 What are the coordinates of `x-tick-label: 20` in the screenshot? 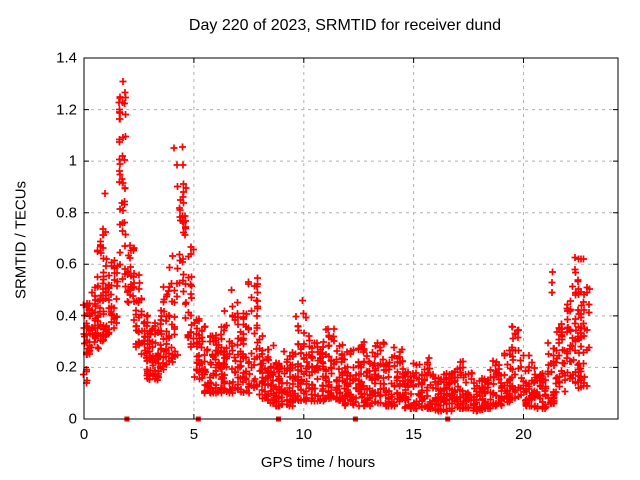 It's located at (523, 434).